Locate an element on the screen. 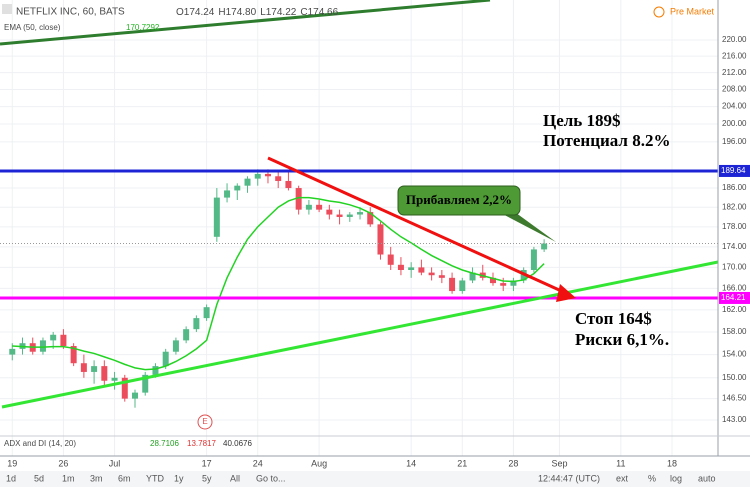 The height and width of the screenshot is (487, 750). price-axis is located at coordinates (734, 228).